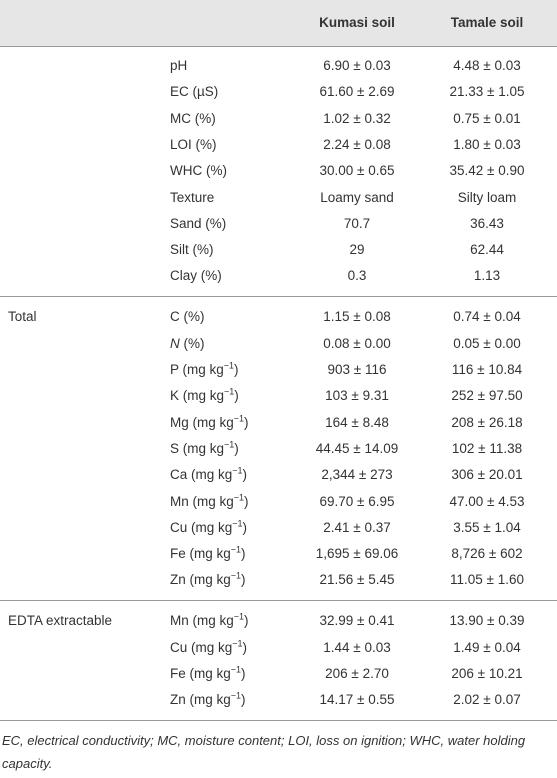  I want to click on value-cell: 1.80 ± 0.03, so click(487, 144).